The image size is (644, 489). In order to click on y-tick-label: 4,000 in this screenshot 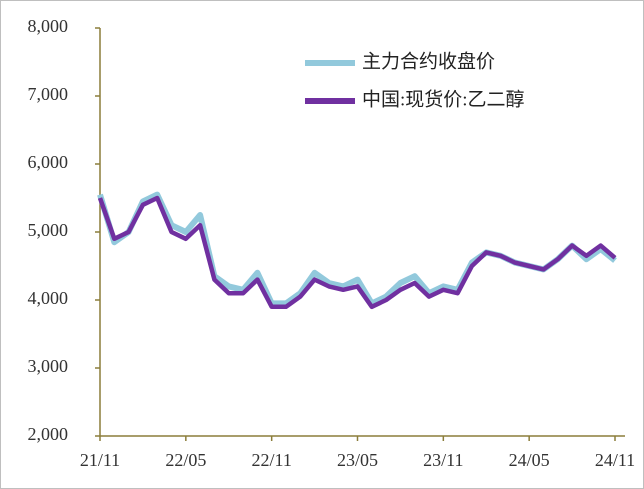, I will do `click(48, 298)`.